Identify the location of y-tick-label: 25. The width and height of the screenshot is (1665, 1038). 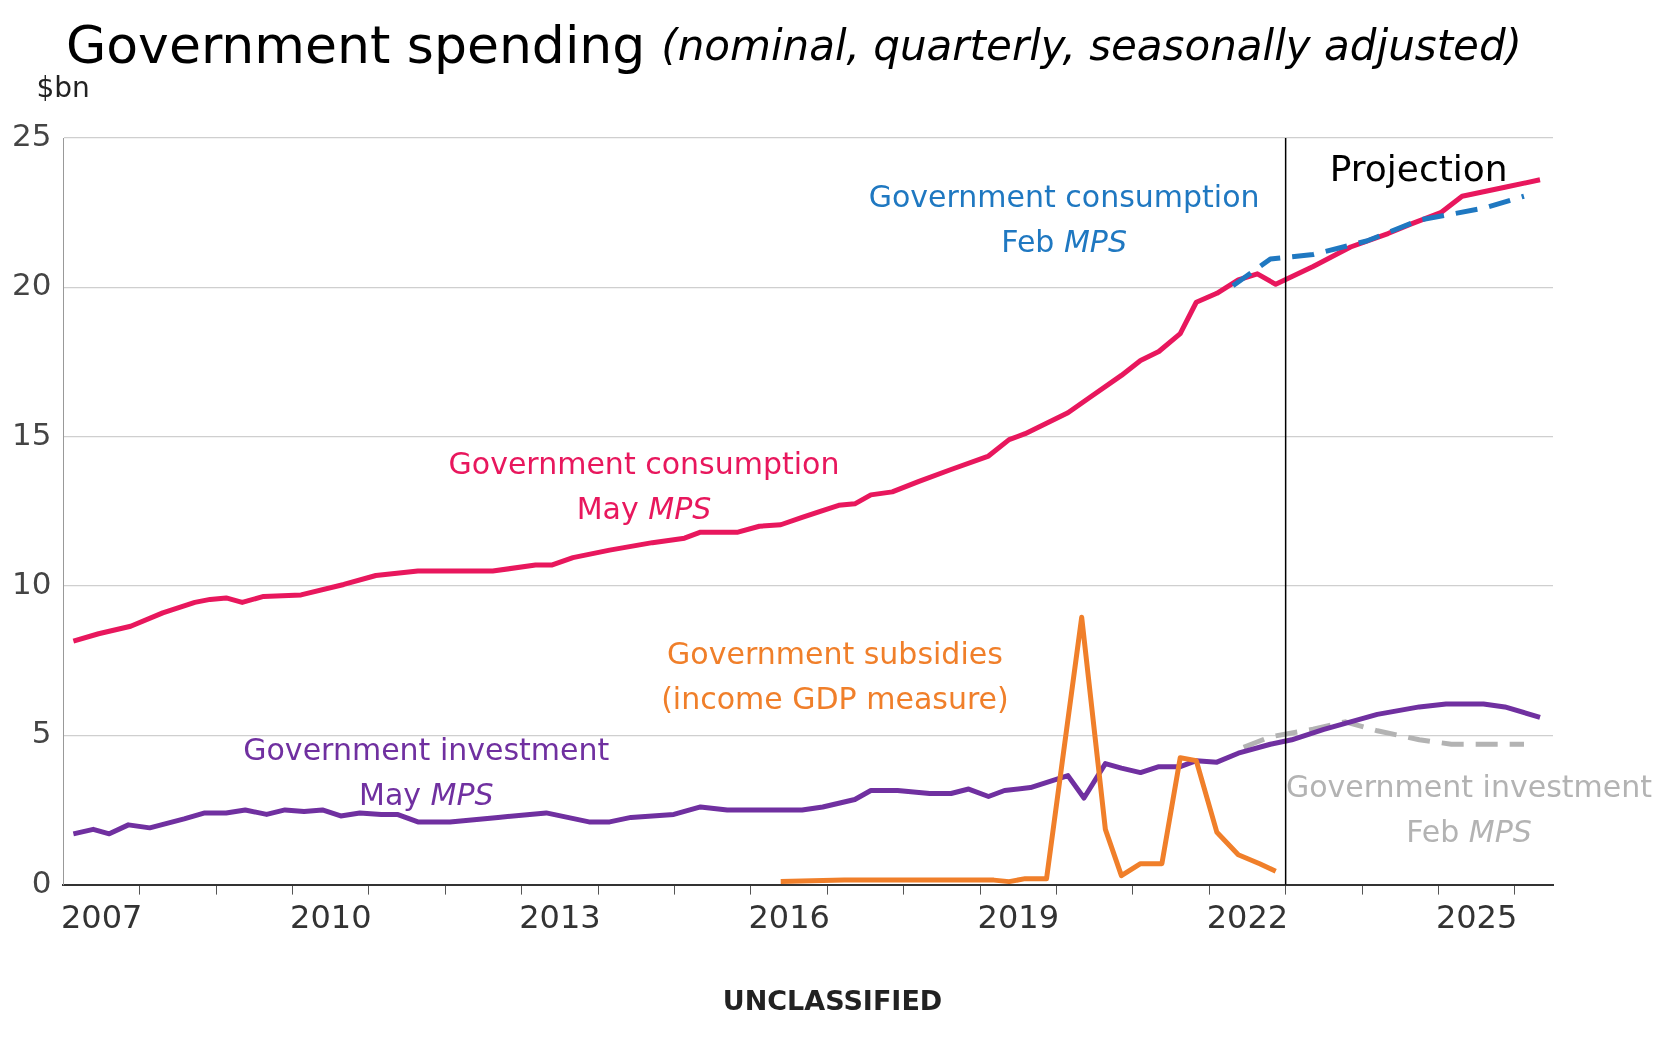
(31, 135).